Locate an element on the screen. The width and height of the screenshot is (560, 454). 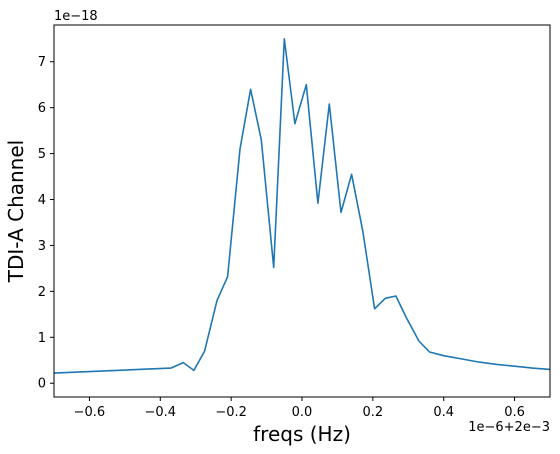
x-tick-label: 0.2 is located at coordinates (373, 412).